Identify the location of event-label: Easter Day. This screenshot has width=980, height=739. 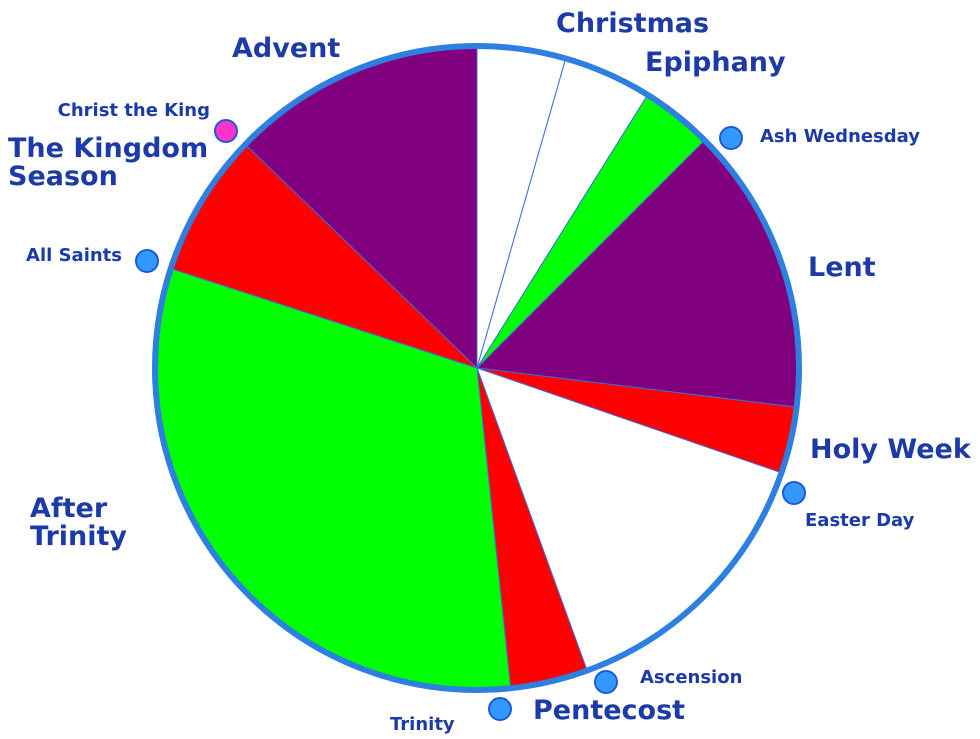
(860, 520).